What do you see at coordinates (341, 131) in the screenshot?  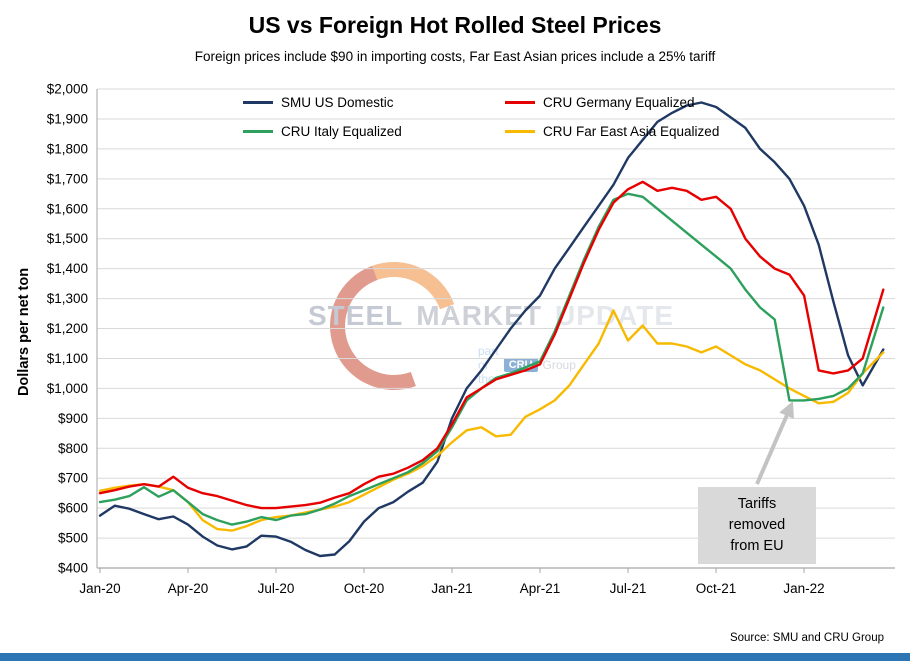 I see `legend-label: CRU Italy Equalized` at bounding box center [341, 131].